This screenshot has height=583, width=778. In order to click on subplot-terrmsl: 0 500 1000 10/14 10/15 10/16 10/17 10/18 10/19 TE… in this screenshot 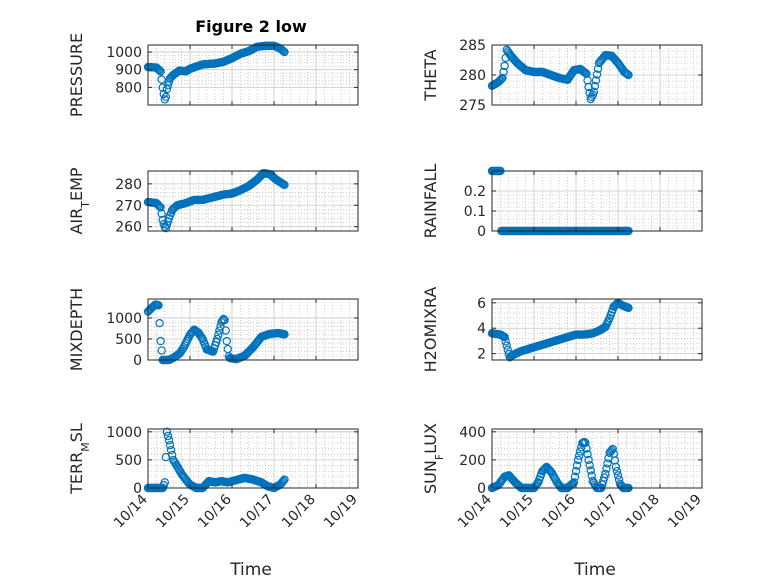, I will do `click(214, 477)`.